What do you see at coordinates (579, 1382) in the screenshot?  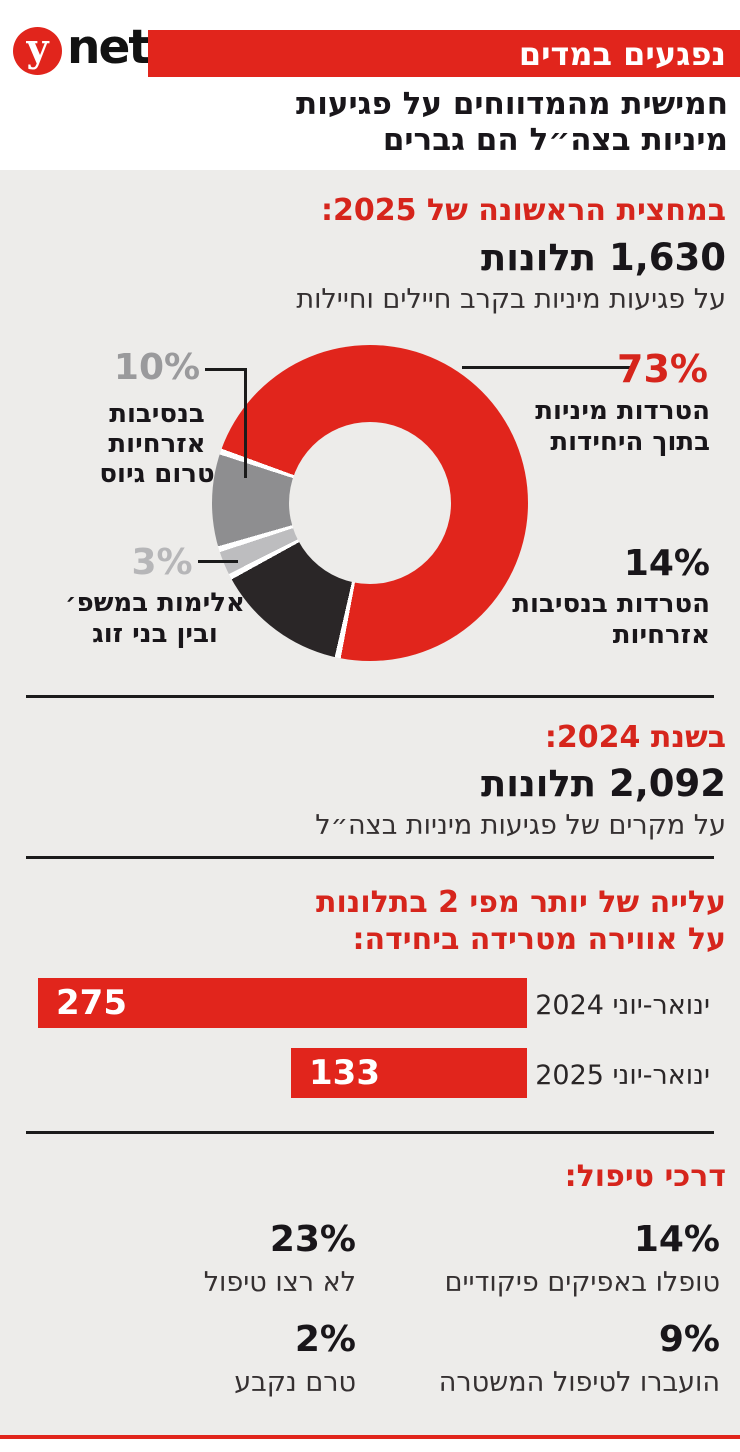 I see `stat-label: הועברו לטיפול המשטרה` at bounding box center [579, 1382].